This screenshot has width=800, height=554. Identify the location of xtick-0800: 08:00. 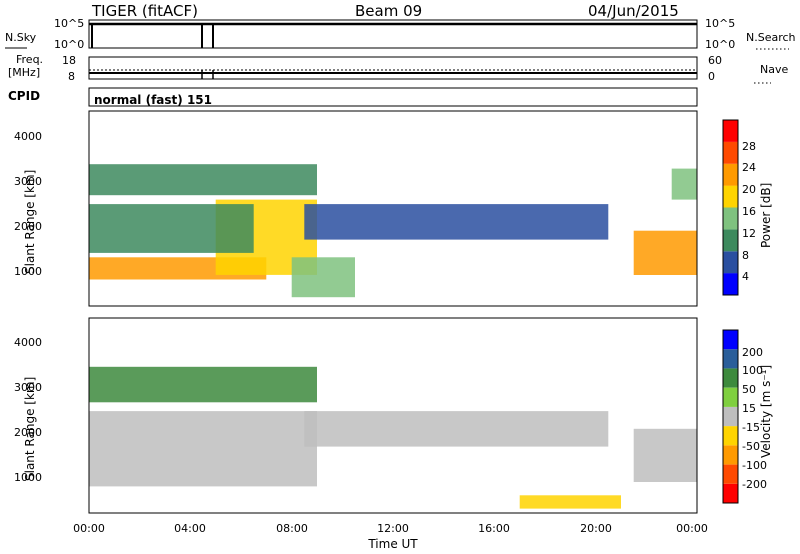
(292, 528).